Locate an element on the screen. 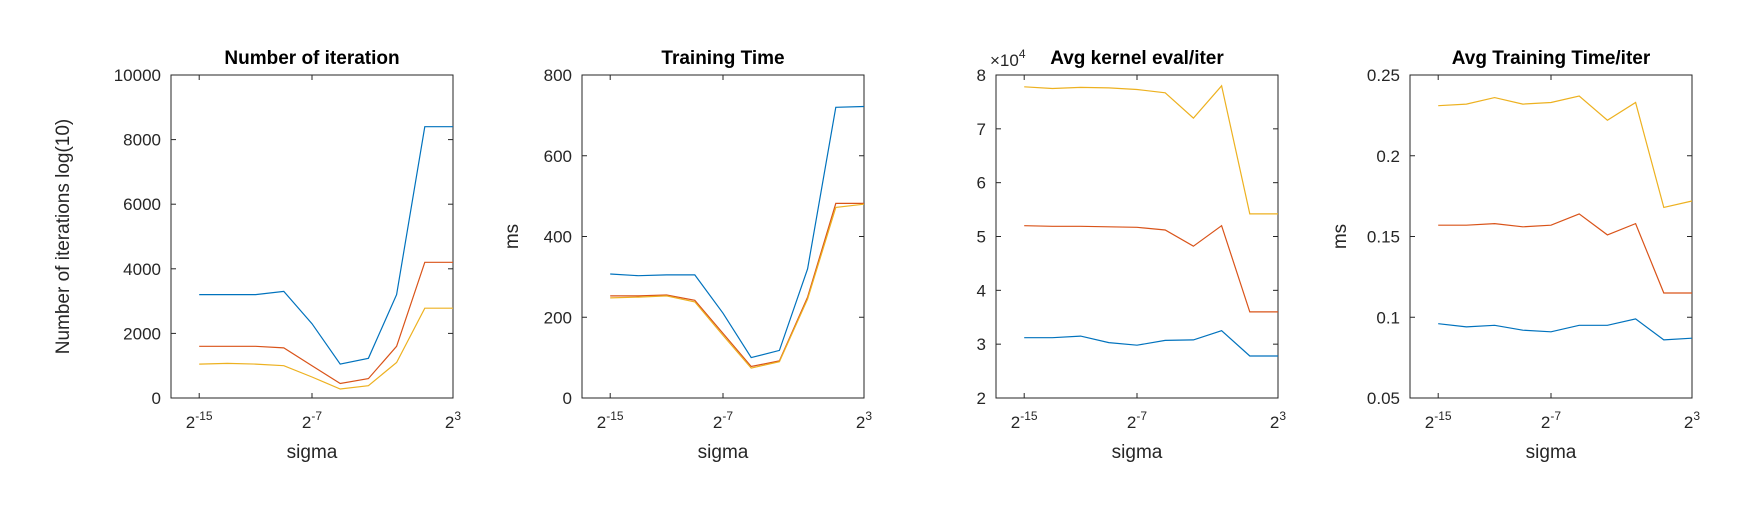 The height and width of the screenshot is (524, 1754). y-tick-label: 3 is located at coordinates (981, 344).